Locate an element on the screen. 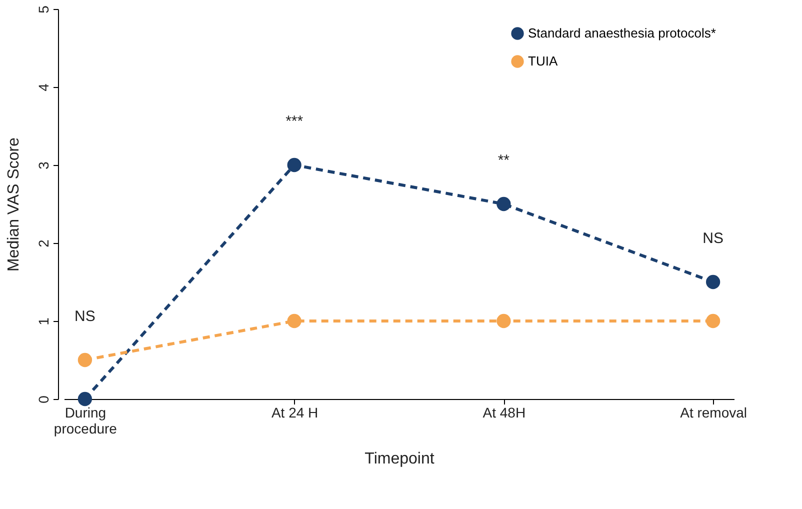 The height and width of the screenshot is (509, 802). x-tick-label: At 24 H is located at coordinates (294, 412).